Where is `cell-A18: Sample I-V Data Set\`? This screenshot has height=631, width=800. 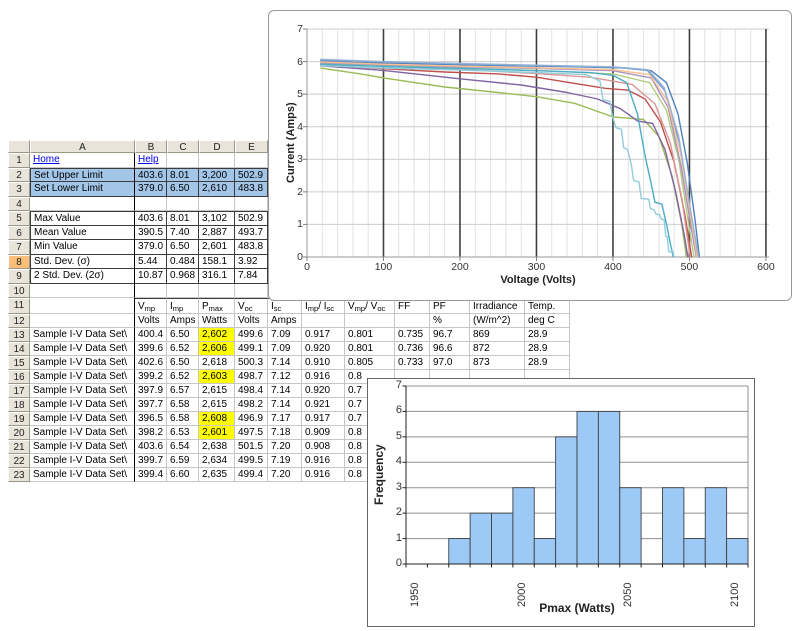 cell-A18: Sample I-V Data Set\ is located at coordinates (82, 405).